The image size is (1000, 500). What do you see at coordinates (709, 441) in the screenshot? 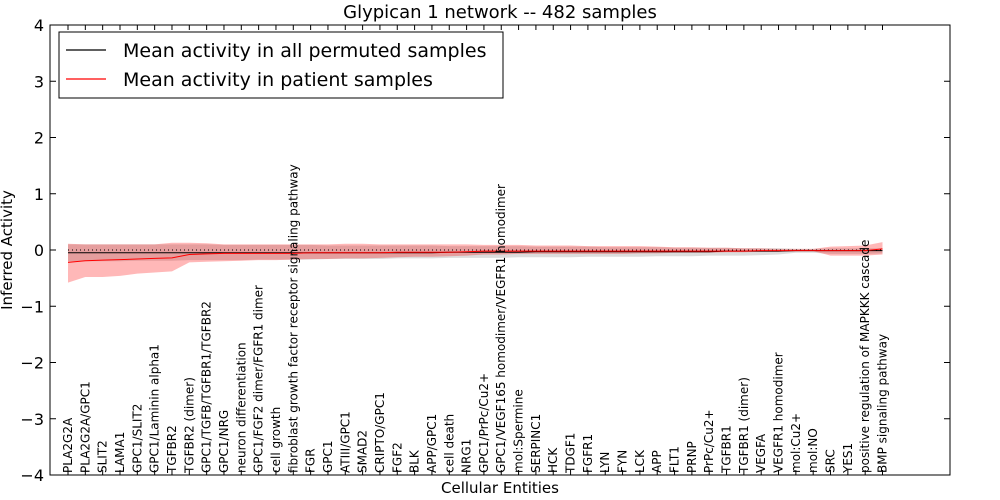
I see `x-tick-label: PrPc/Cu2+` at bounding box center [709, 441].